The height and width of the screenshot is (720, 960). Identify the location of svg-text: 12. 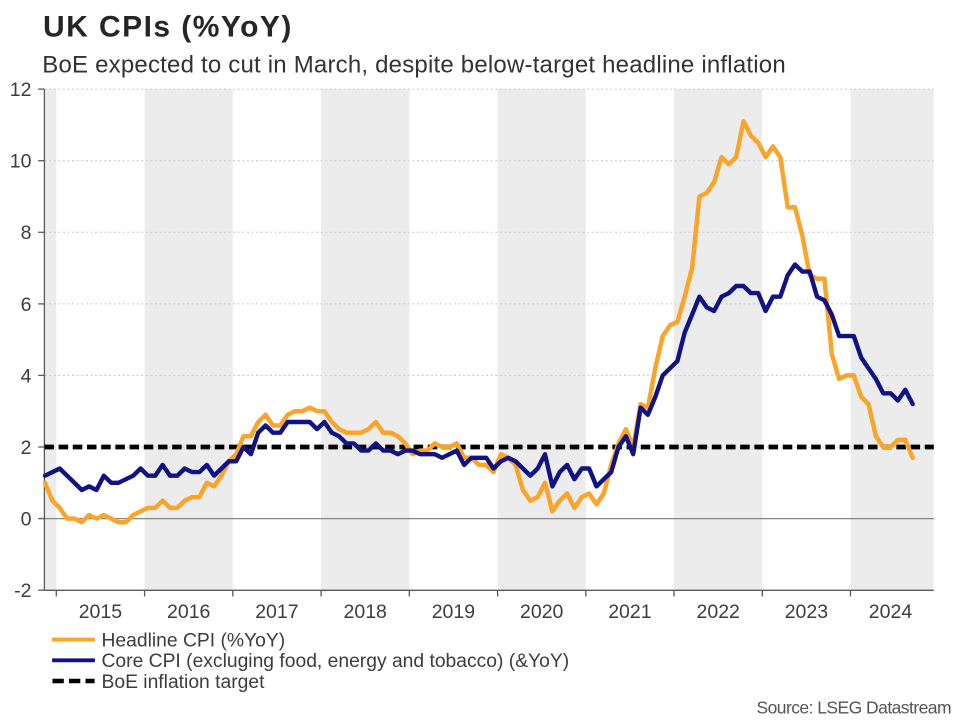
(21, 90).